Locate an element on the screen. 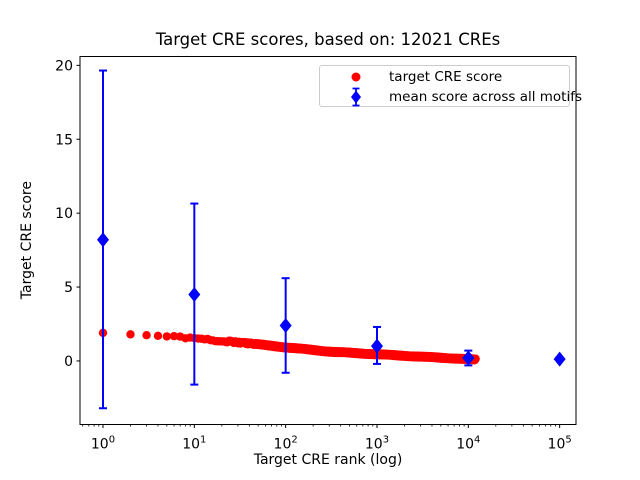 The height and width of the screenshot is (480, 640). x-tick-label: 10¹ is located at coordinates (194, 444).